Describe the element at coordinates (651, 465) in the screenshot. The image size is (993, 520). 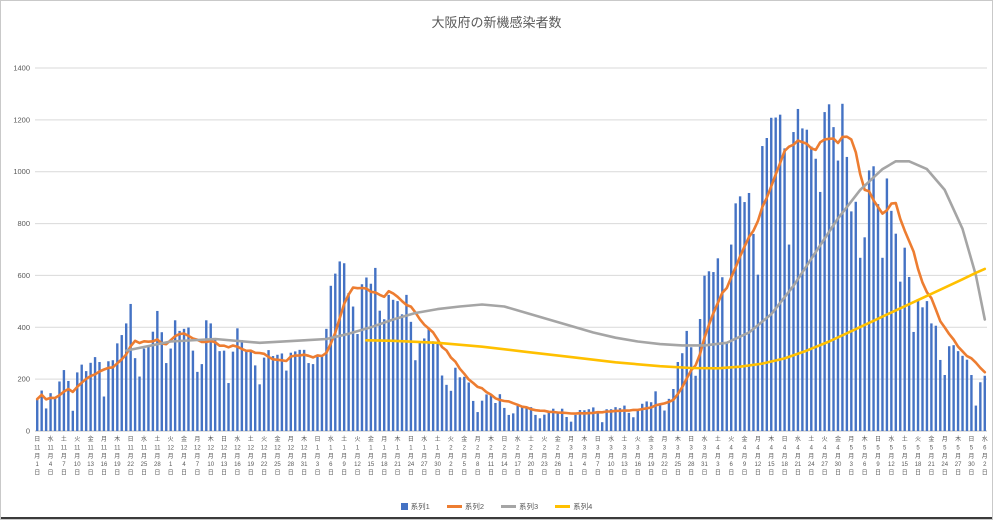
I see `x-axis-label: 19` at that location.